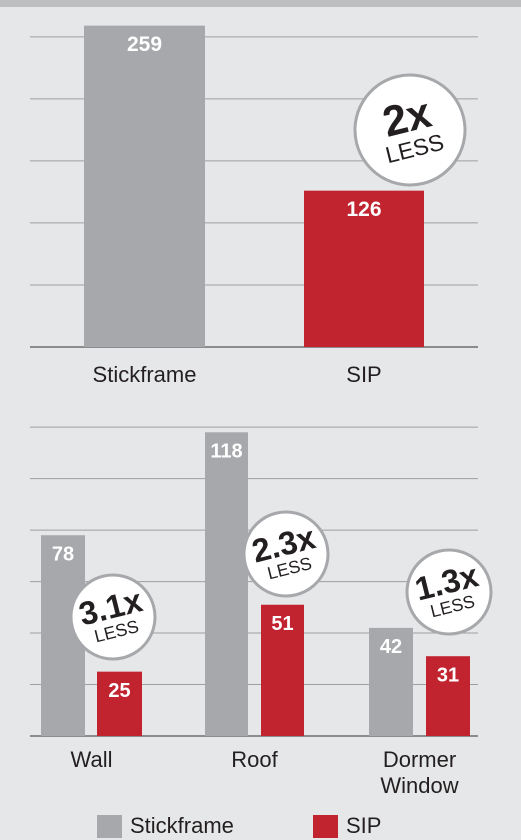 The height and width of the screenshot is (840, 521). What do you see at coordinates (363, 374) in the screenshot?
I see `x-tick-label: SIP` at bounding box center [363, 374].